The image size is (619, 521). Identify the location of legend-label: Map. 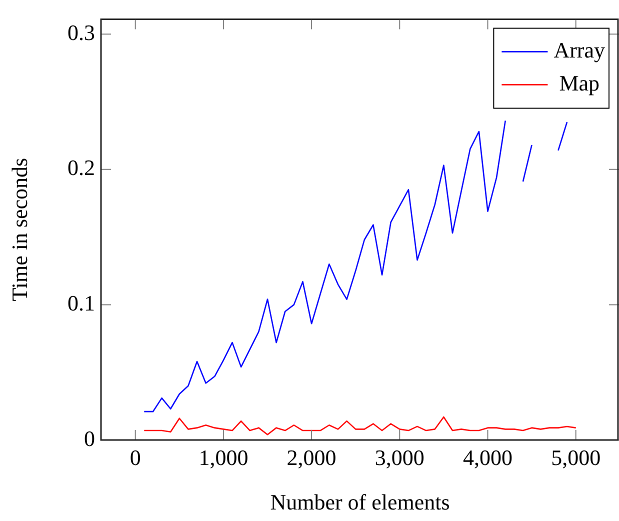
(579, 83).